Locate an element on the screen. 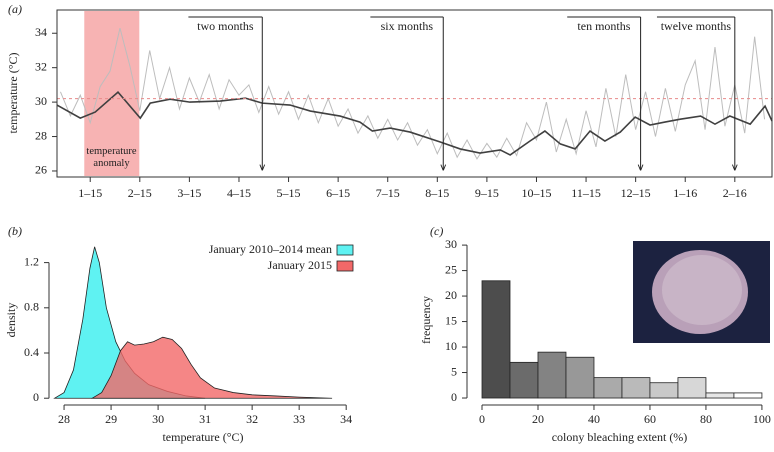 The image size is (774, 452). series-line is located at coordinates (414, 123).